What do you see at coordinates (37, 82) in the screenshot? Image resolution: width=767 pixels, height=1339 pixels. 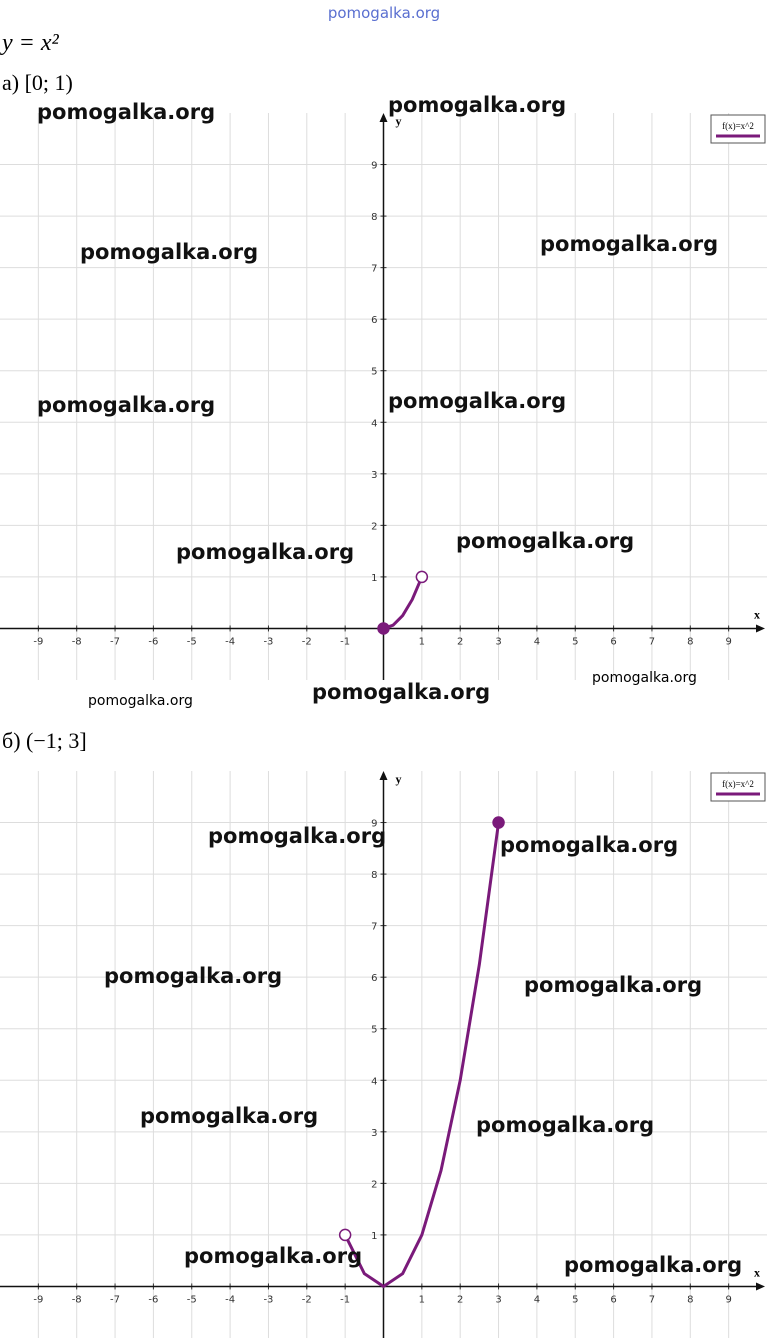 I see `chart-title: а) [0; 1)` at bounding box center [37, 82].